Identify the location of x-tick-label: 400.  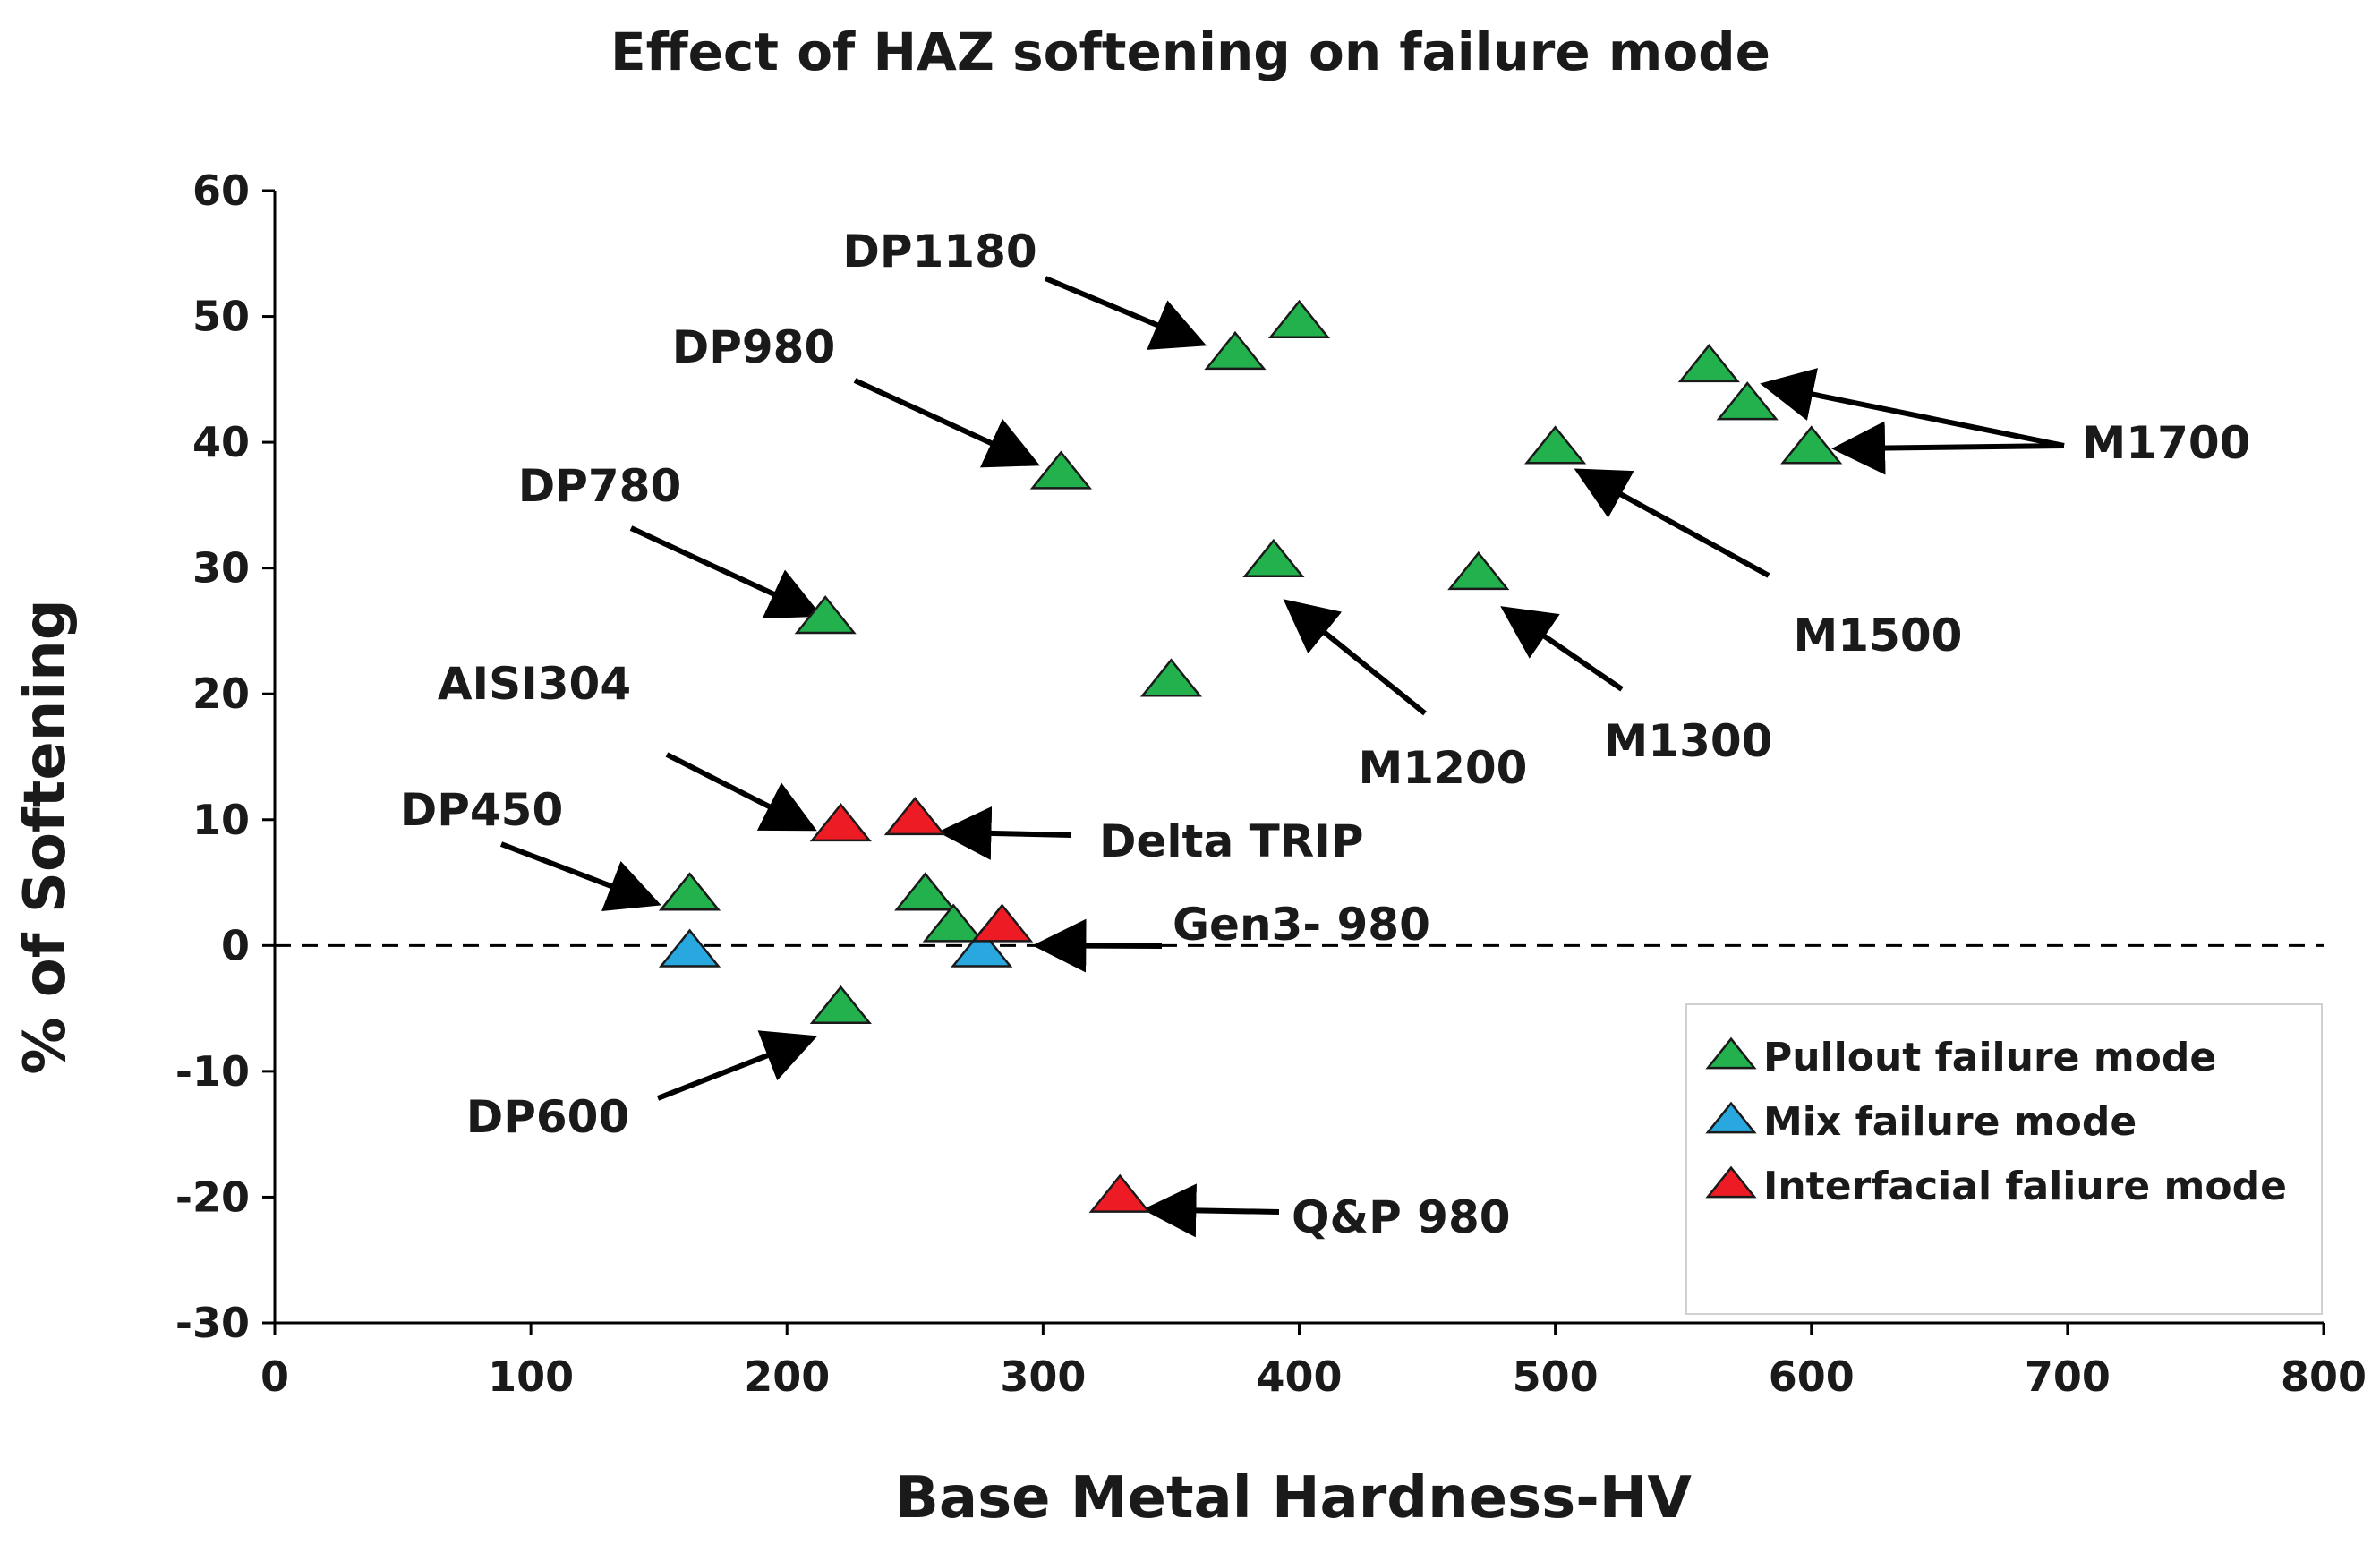
(1299, 1376).